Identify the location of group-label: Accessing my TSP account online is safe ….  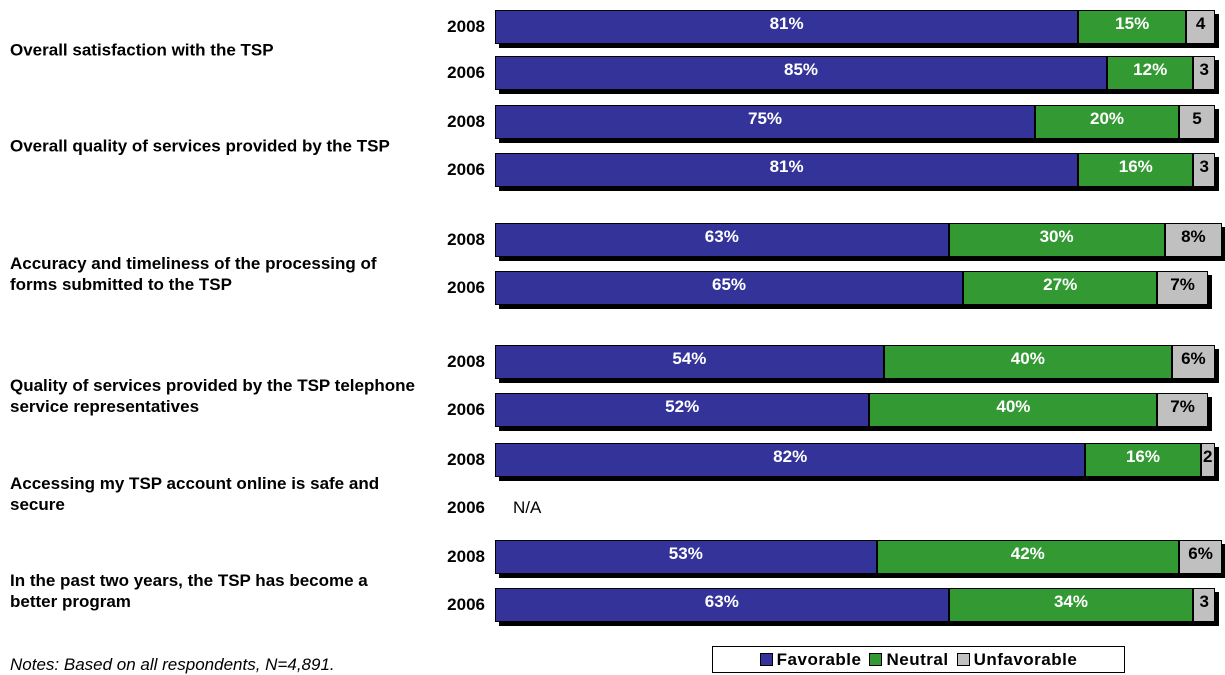
(195, 494).